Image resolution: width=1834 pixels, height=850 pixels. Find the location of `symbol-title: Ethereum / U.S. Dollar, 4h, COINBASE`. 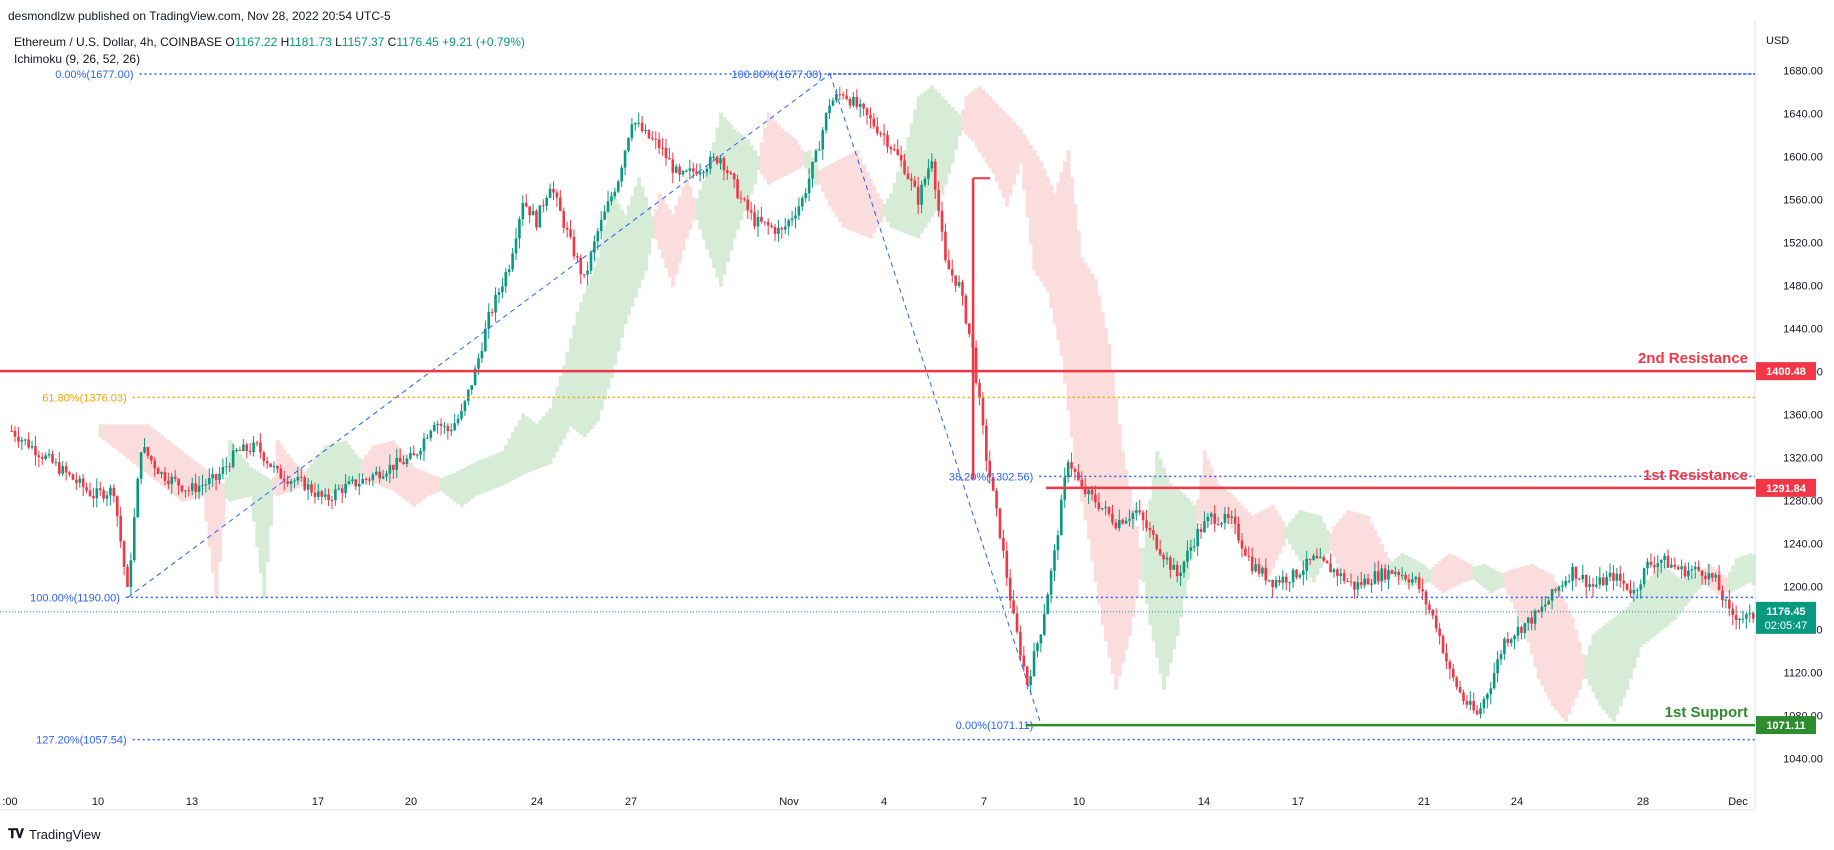

symbol-title: Ethereum / U.S. Dollar, 4h, COINBASE is located at coordinates (118, 42).